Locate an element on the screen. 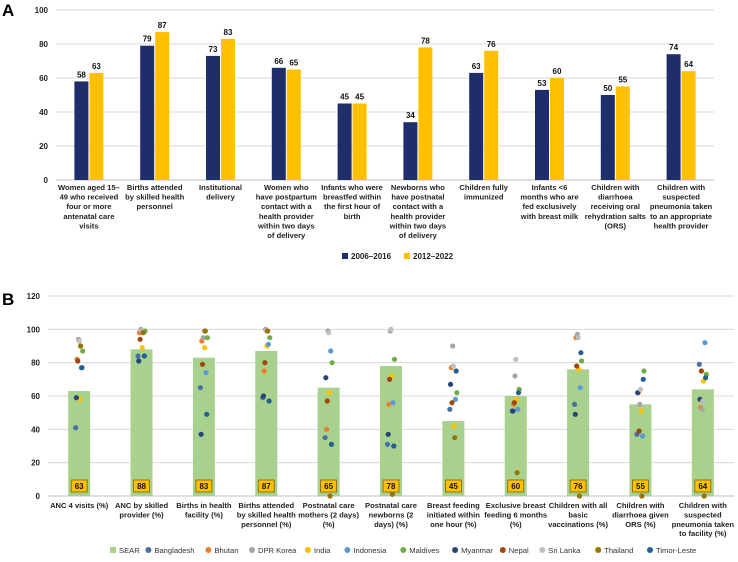 The width and height of the screenshot is (738, 562). legend-label: 2006–2016 is located at coordinates (371, 256).